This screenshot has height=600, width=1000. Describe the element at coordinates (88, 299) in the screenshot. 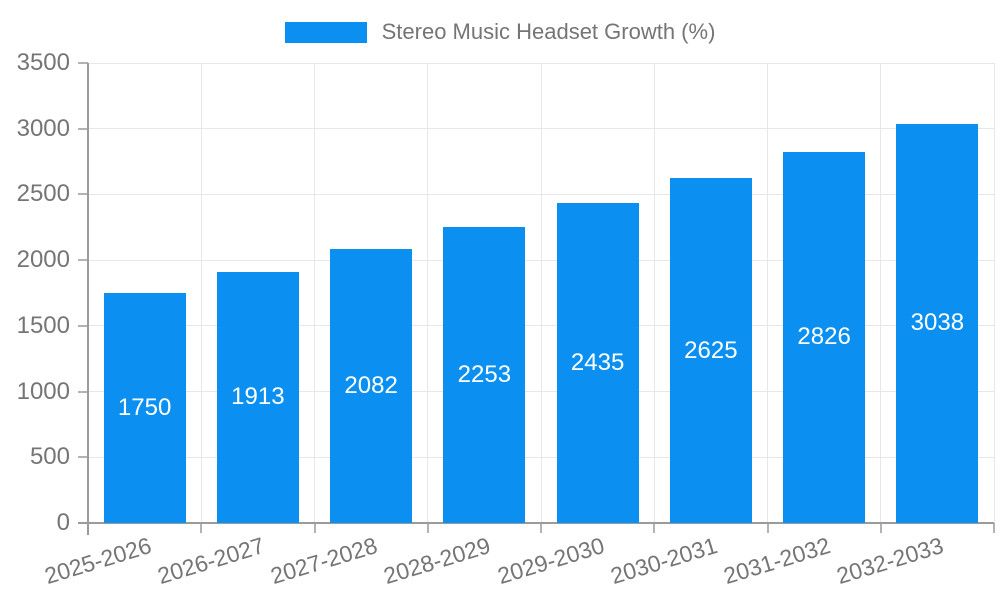

I see `y-axis-line` at that location.